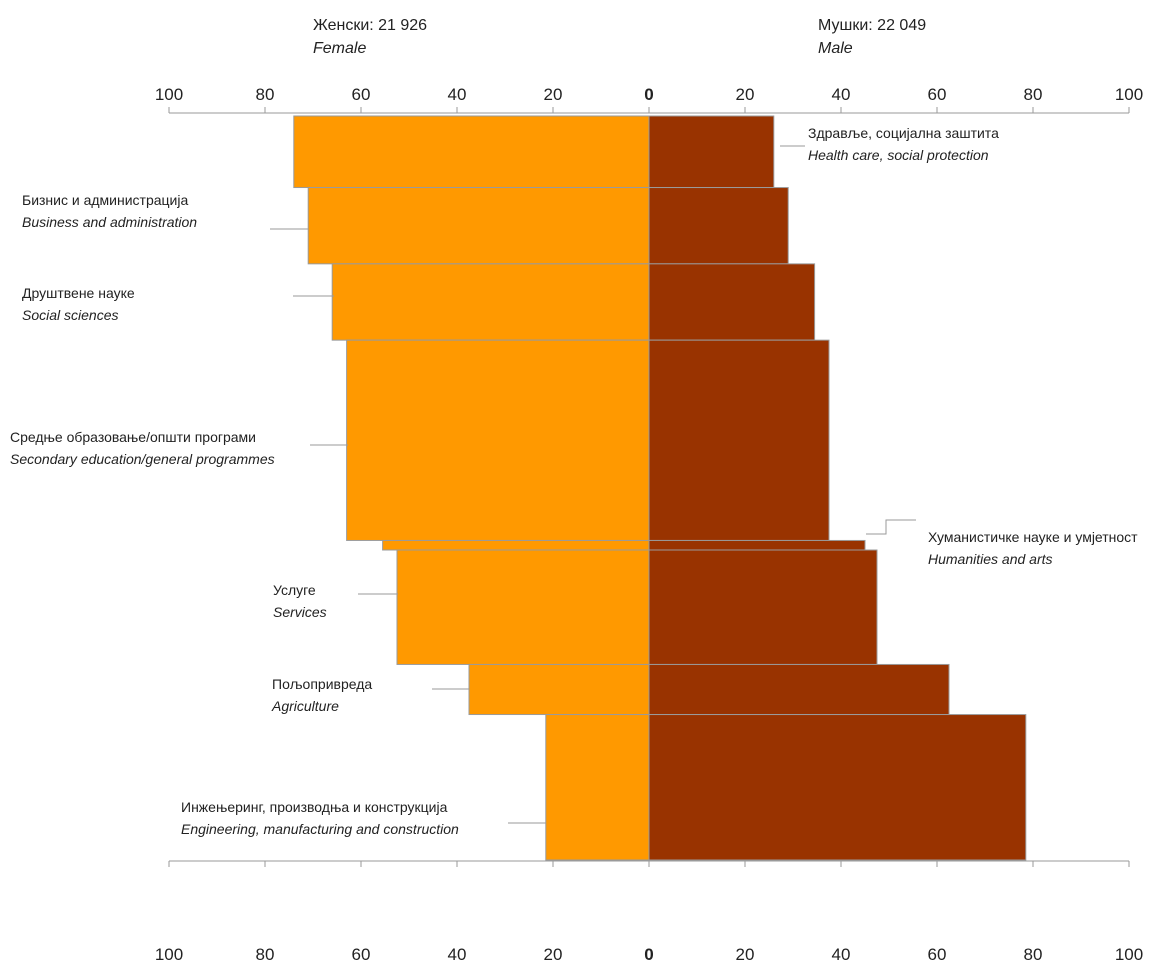 The image size is (1157, 978). Describe the element at coordinates (300, 612) in the screenshot. I see `category-label-en: Services` at that location.